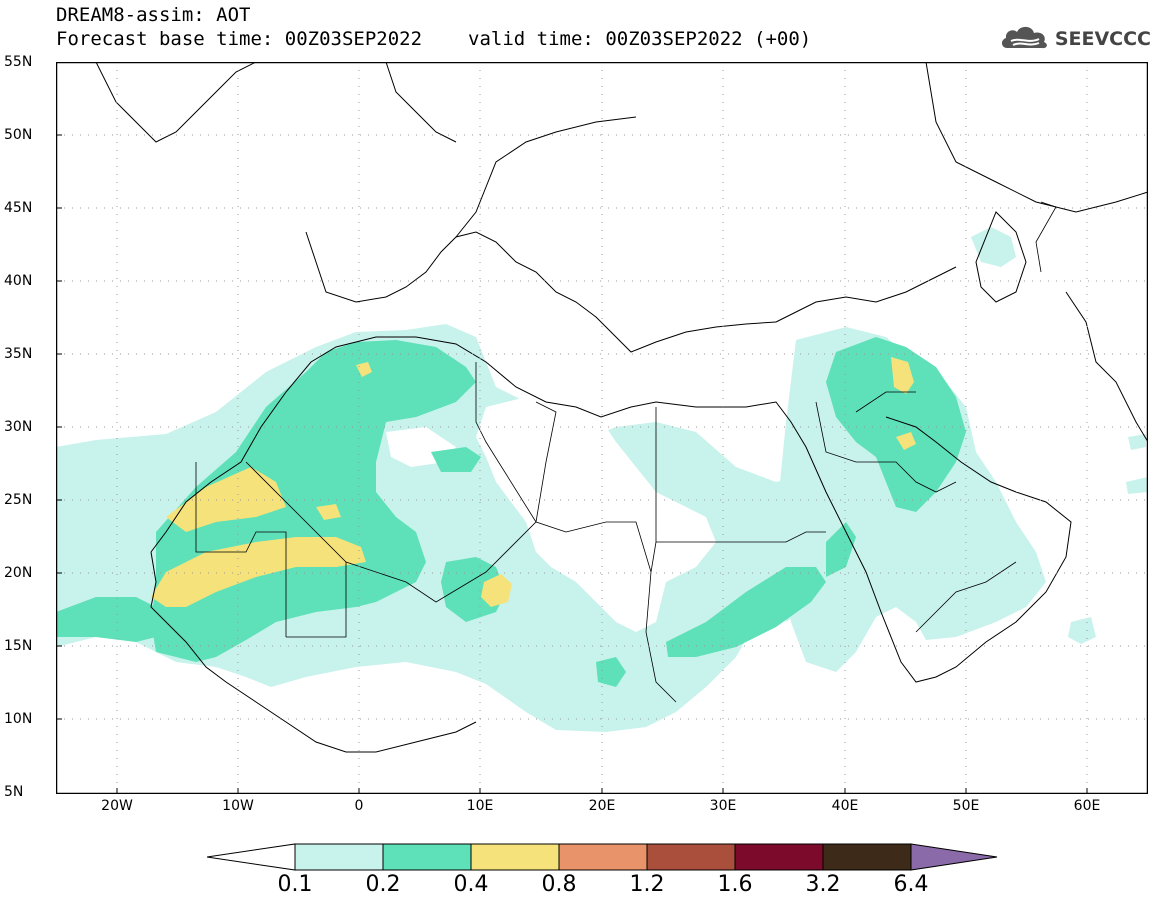 The height and width of the screenshot is (905, 1165). Describe the element at coordinates (1087, 806) in the screenshot. I see `lon-tick-label: 60E` at that location.